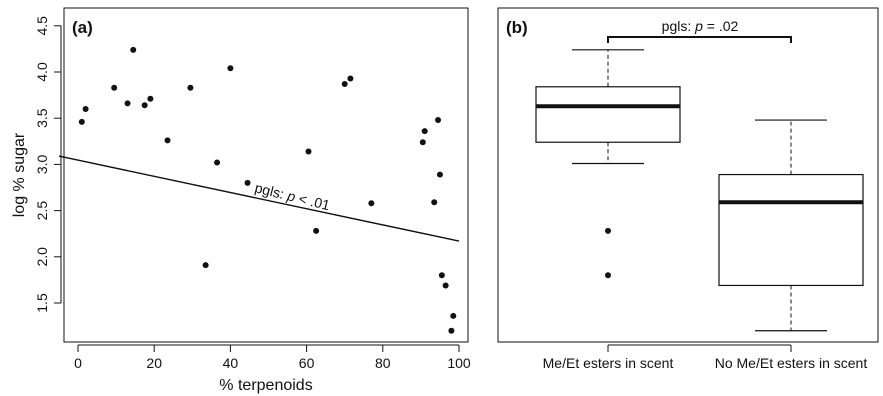  What do you see at coordinates (82, 27) in the screenshot?
I see `panel-a-label: (a)` at bounding box center [82, 27].